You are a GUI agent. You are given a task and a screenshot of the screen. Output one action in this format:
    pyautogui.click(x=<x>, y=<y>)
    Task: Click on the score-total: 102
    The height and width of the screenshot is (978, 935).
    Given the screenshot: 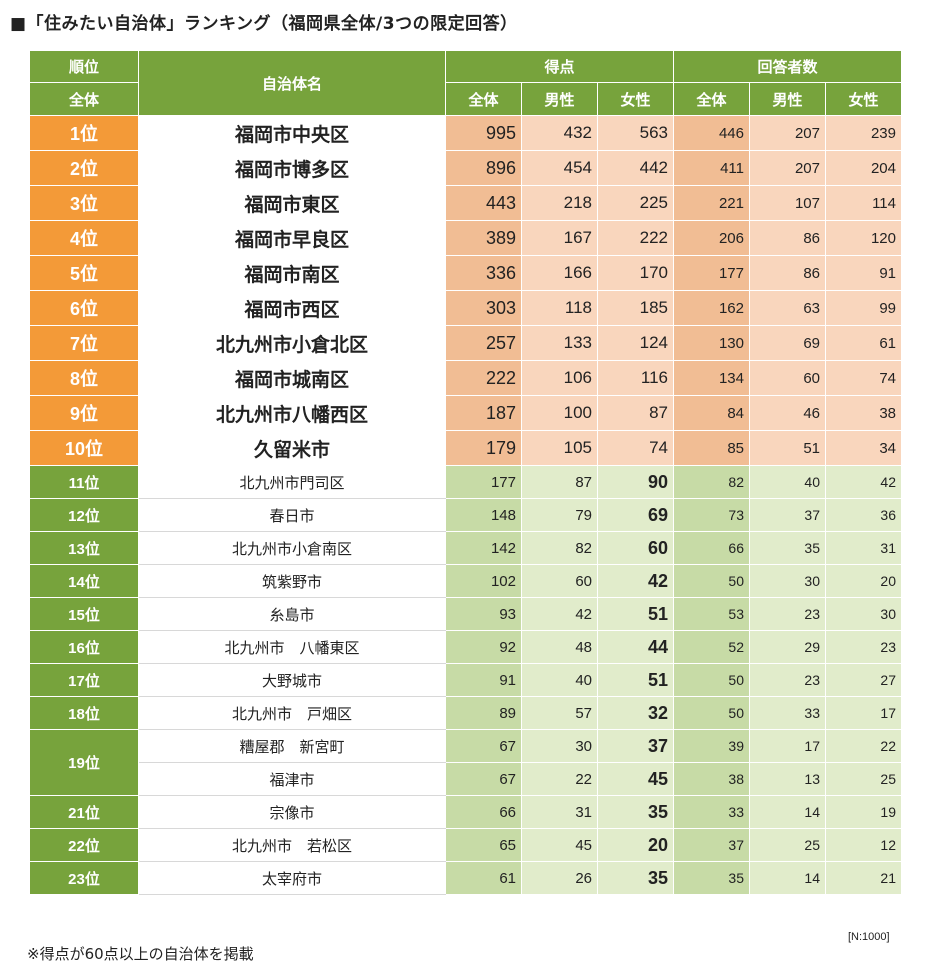 What is the action you would take?
    pyautogui.click(x=483, y=581)
    